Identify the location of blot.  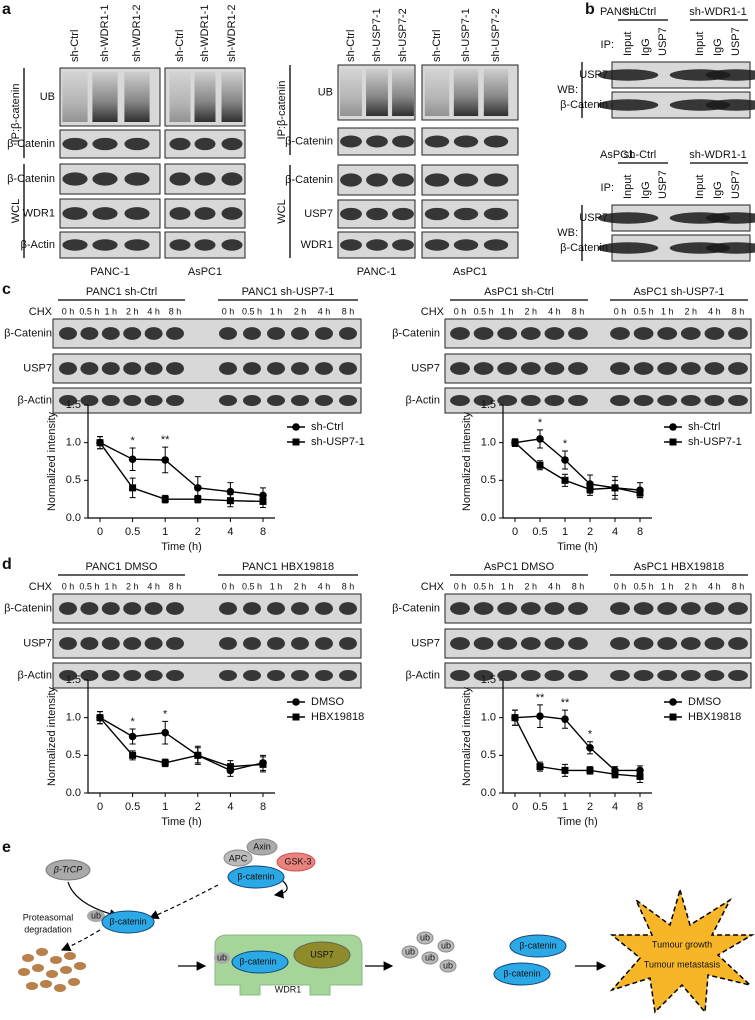
(598, 643).